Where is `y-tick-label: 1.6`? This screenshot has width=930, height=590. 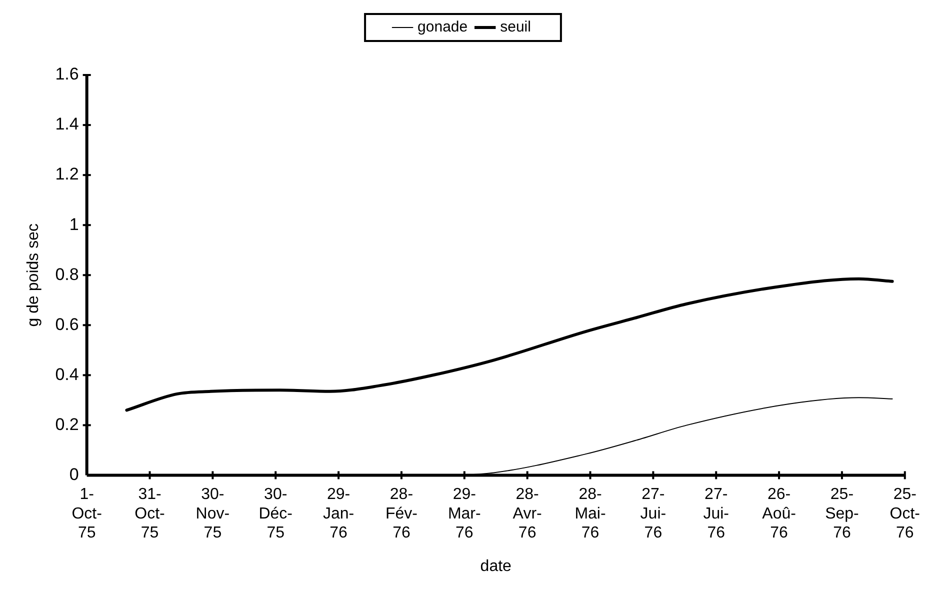
y-tick-label: 1.6 is located at coordinates (67, 74).